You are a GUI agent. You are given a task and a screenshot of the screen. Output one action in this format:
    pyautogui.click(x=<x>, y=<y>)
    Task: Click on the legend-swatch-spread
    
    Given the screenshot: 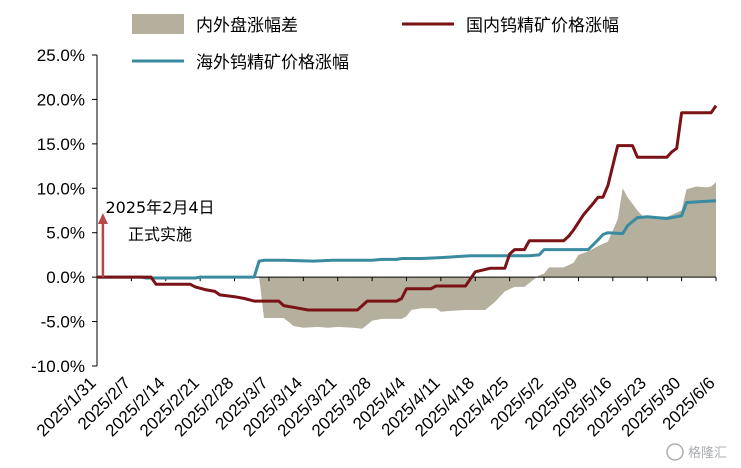 What is the action you would take?
    pyautogui.click(x=158, y=24)
    